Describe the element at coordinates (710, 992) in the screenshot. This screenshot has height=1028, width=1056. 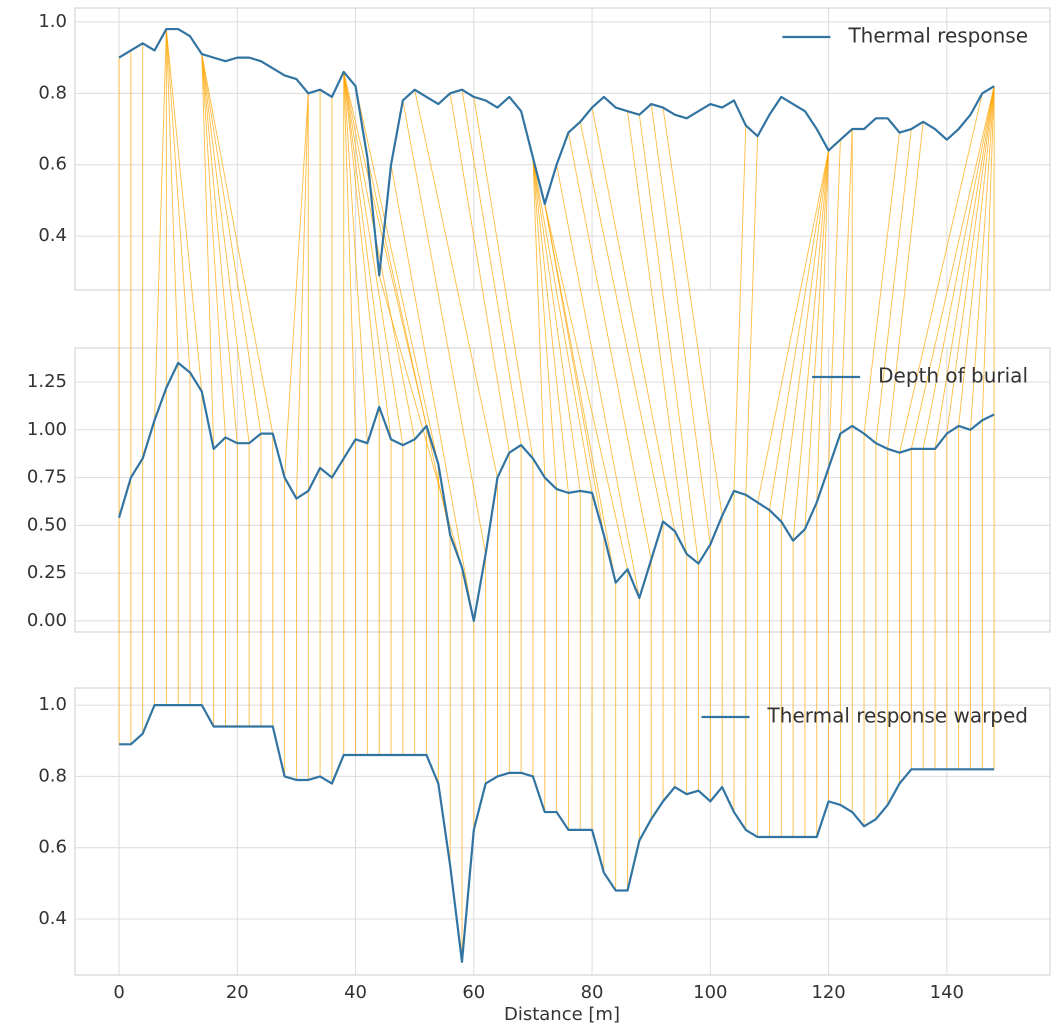
I see `x-tick-label: 100` at that location.